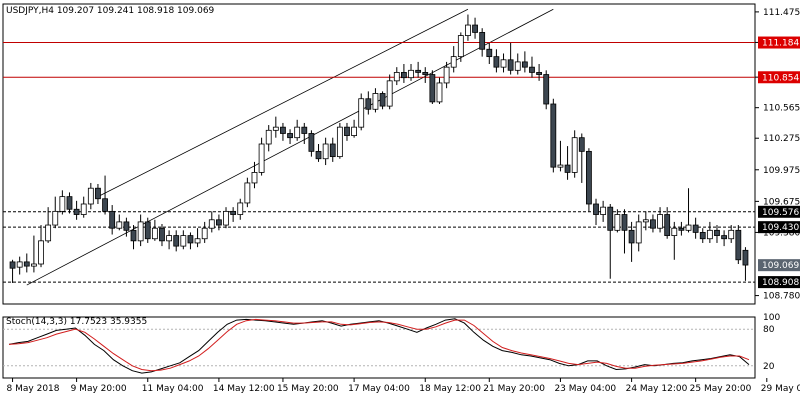  Describe the element at coordinates (657, 389) in the screenshot. I see `time-tick-label: 24 May 12:00` at that location.